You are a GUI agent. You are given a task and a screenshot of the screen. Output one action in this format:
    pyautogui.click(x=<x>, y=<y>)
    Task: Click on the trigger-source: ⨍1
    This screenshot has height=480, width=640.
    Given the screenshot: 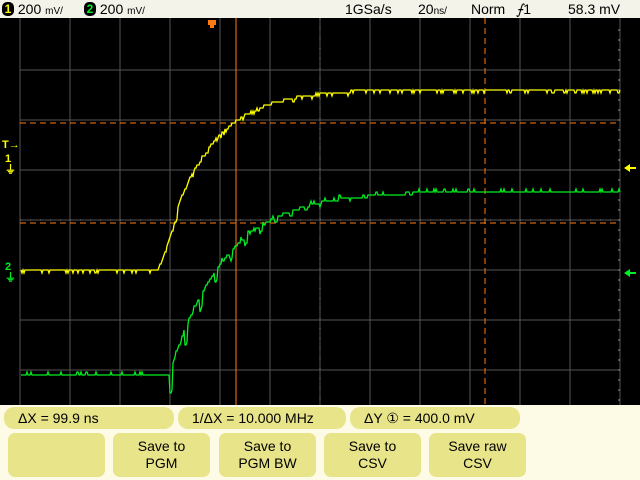 What is the action you would take?
    pyautogui.click(x=523, y=9)
    